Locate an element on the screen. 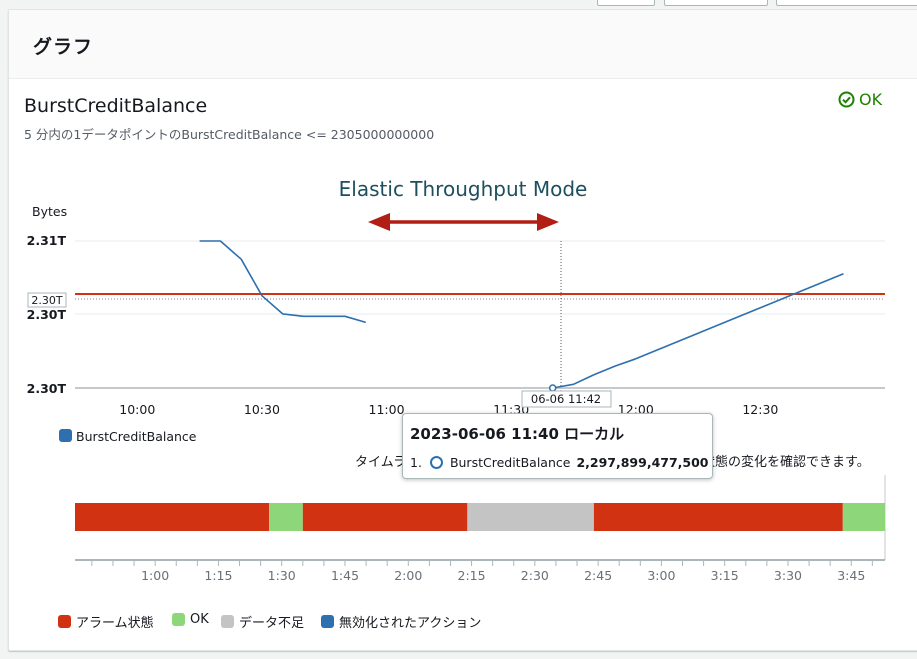  timeline-tick-label: 3:45 is located at coordinates (851, 575).